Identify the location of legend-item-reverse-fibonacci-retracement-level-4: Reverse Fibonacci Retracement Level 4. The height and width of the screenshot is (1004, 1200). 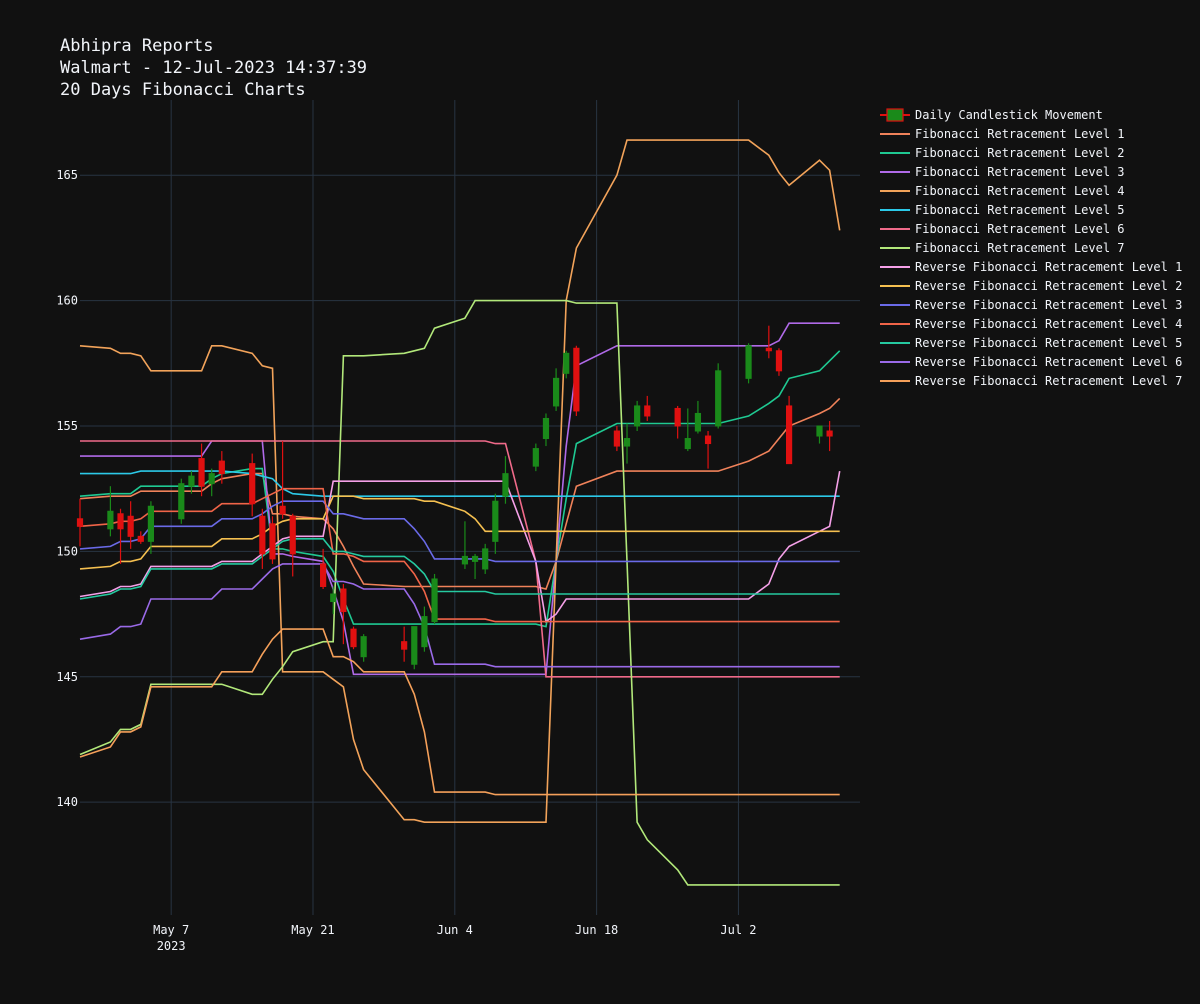
(1031, 324).